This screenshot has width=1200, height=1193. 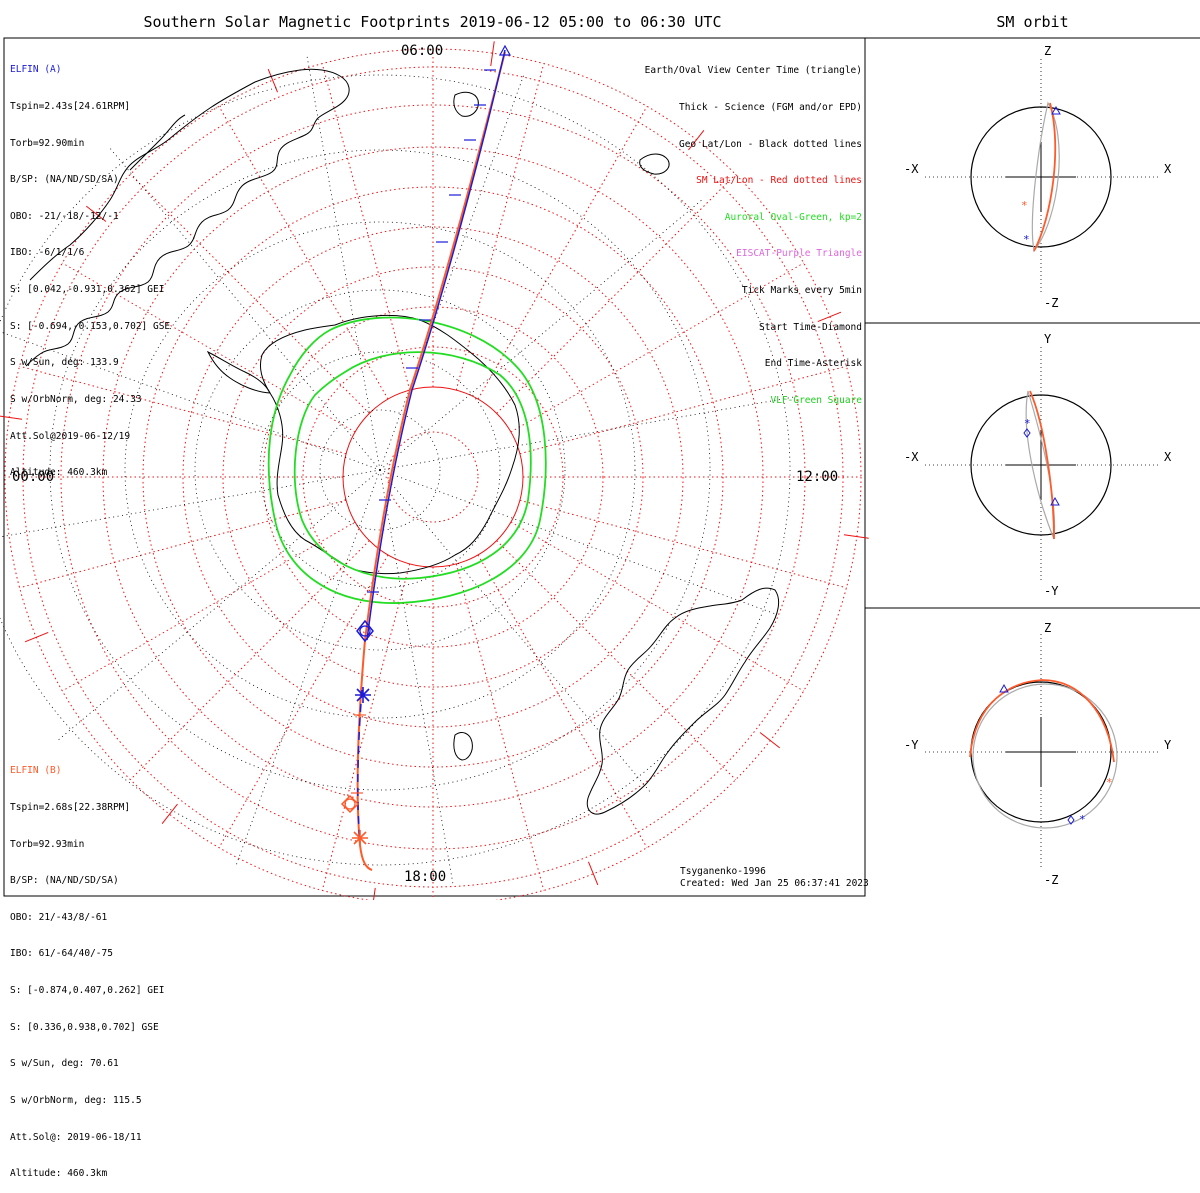 What do you see at coordinates (76, 1137) in the screenshot?
I see `elfin-b-line: Att.Sol@: 2019-06-18/11` at bounding box center [76, 1137].